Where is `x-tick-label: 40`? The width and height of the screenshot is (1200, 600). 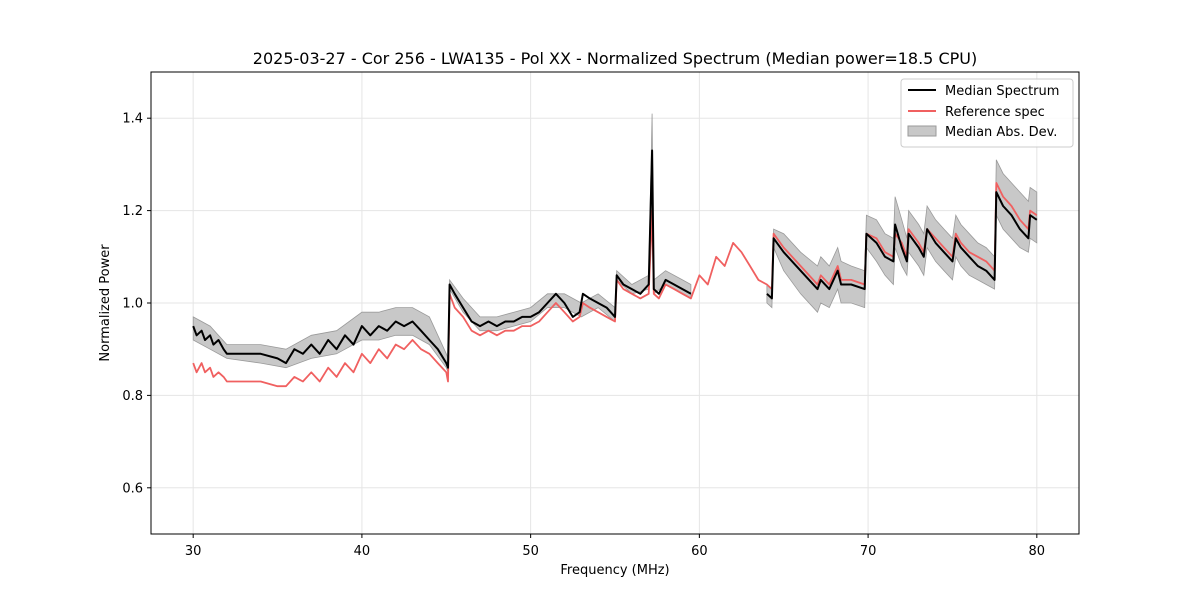 x-tick-label: 40 is located at coordinates (362, 551).